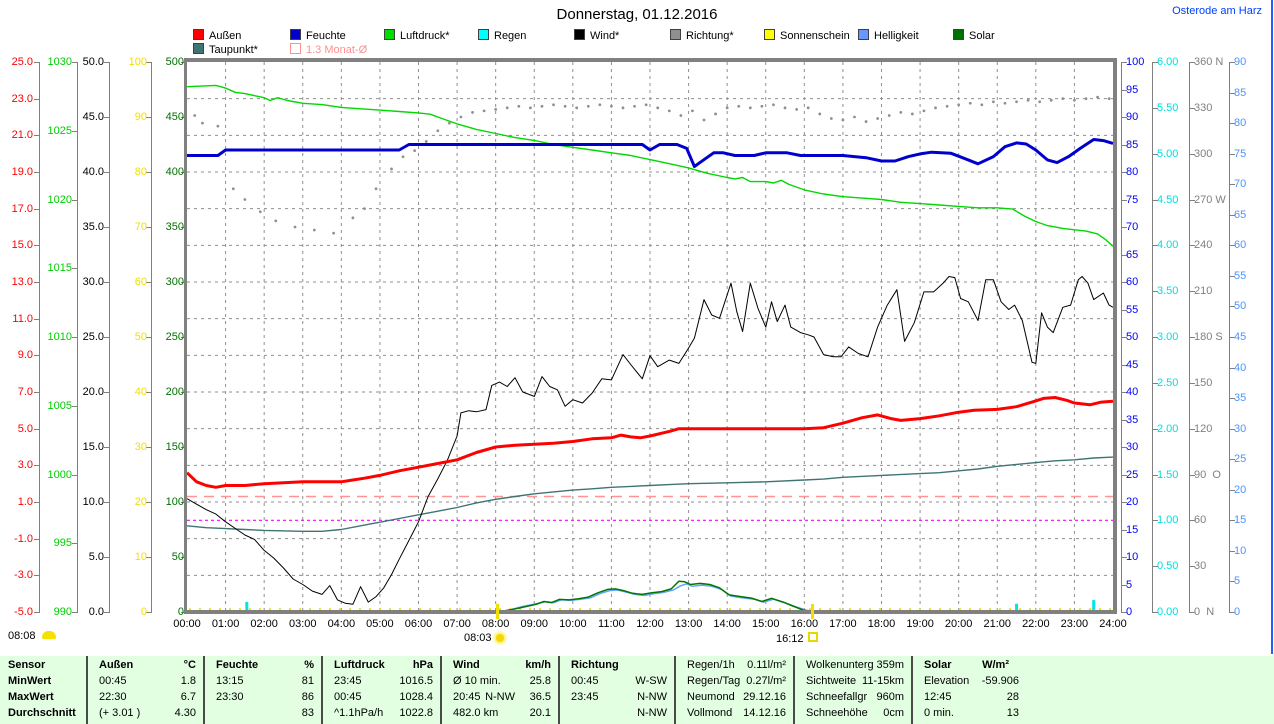 Image resolution: width=1274 pixels, height=724 pixels. Describe the element at coordinates (812, 637) in the screenshot. I see `sunset-icon` at that location.